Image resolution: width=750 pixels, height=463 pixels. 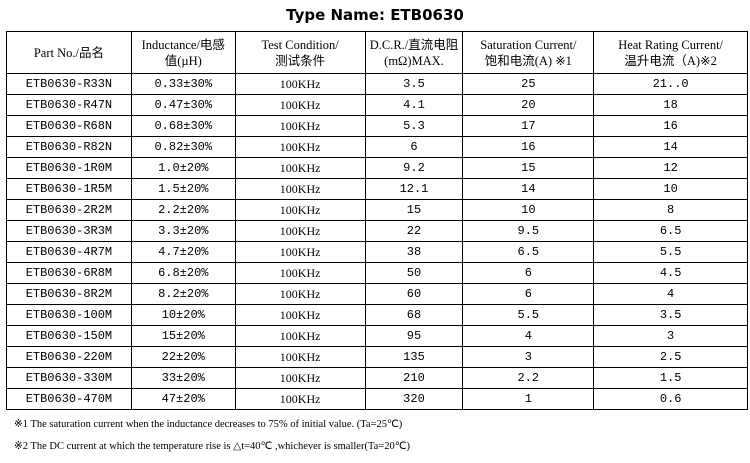 What do you see at coordinates (414, 126) in the screenshot?
I see `table-cell: 5.3` at bounding box center [414, 126].